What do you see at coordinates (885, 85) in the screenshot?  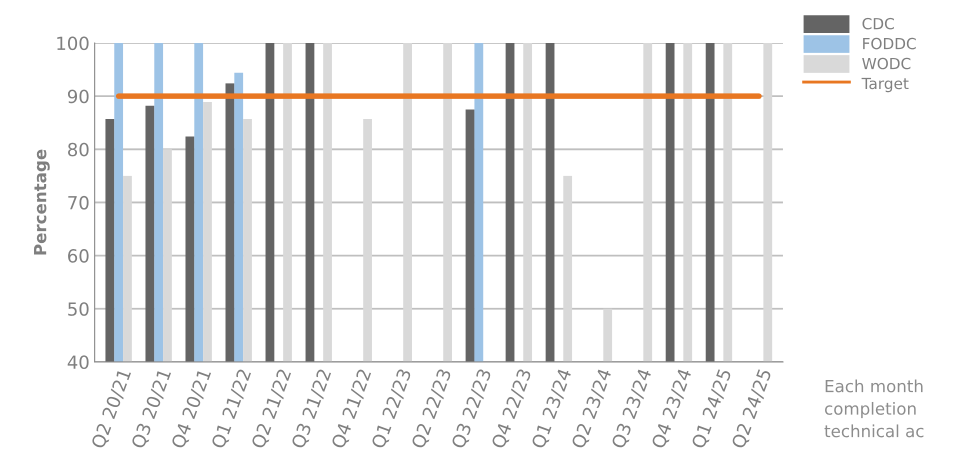 I see `legend-label: Target` at bounding box center [885, 85].